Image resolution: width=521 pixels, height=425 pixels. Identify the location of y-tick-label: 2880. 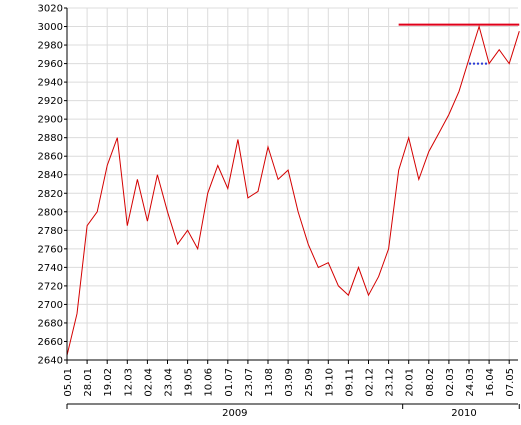
(50, 138).